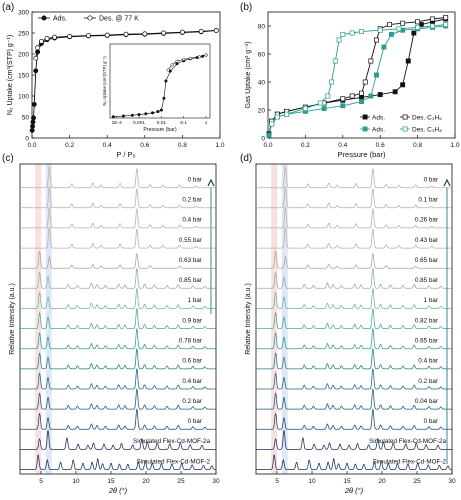  Describe the element at coordinates (23, 33) in the screenshot. I see `y-tick-label-a: 250` at that location.